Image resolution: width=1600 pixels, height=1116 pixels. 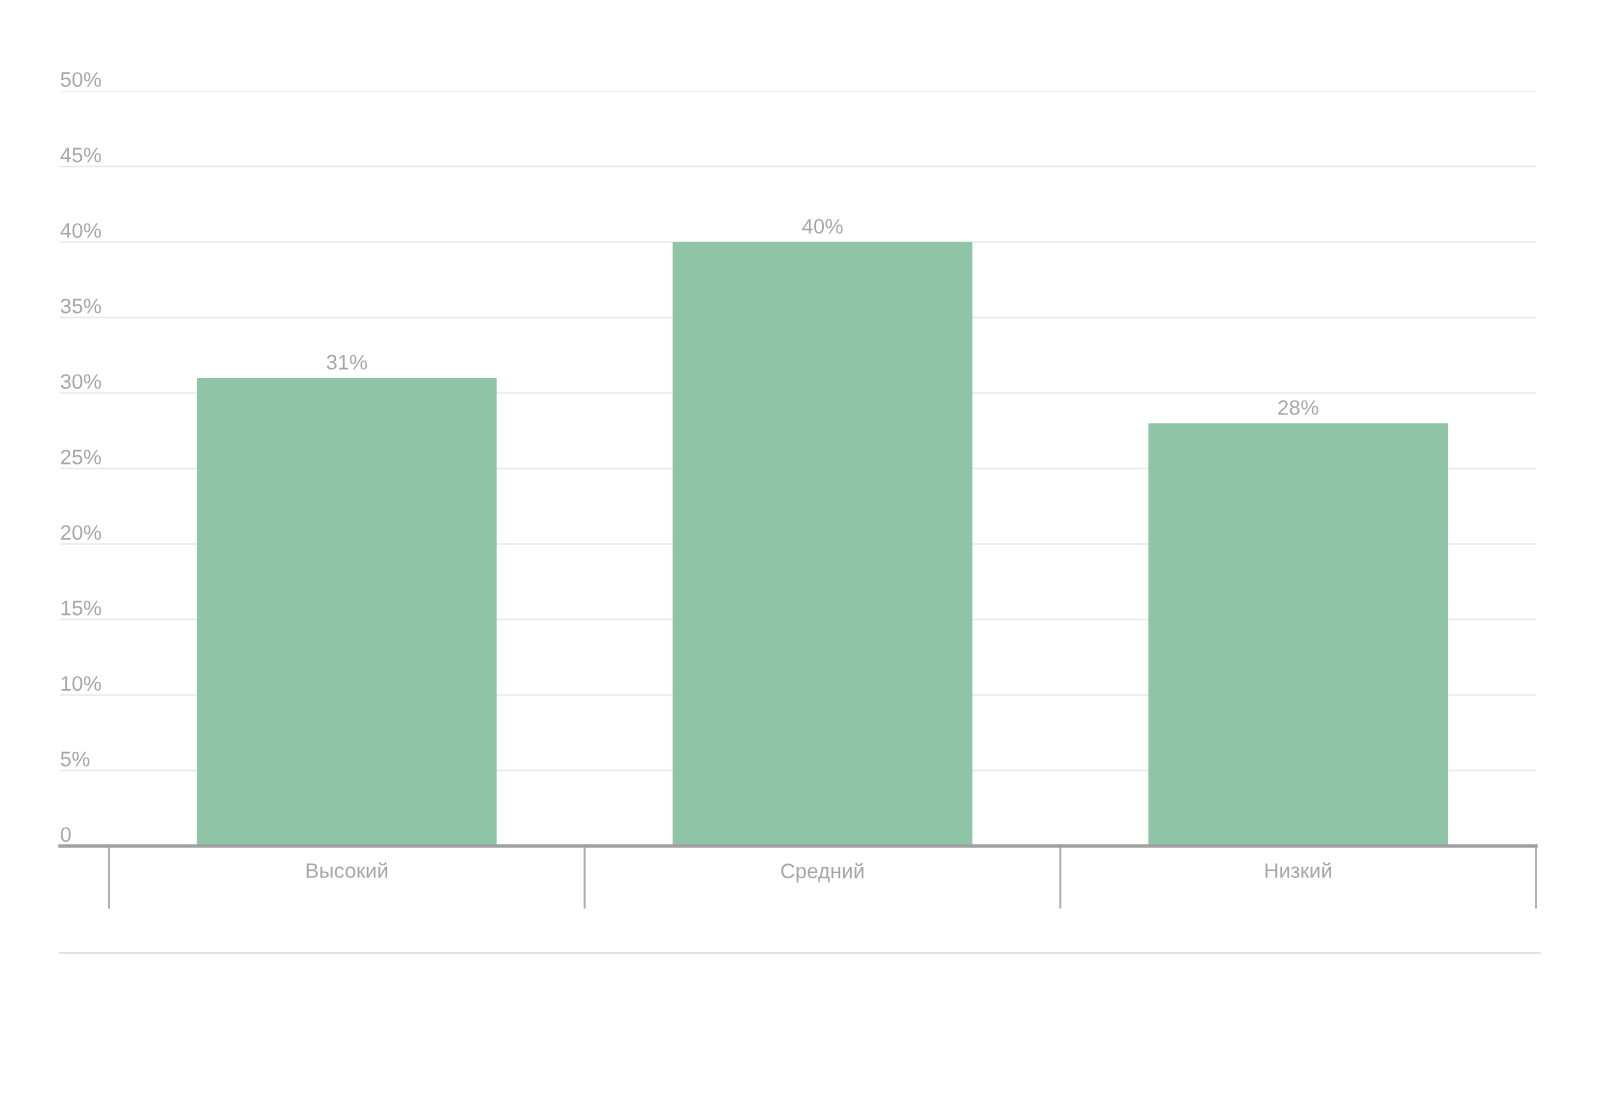 I want to click on y-tick-label: 30%, so click(x=80, y=381).